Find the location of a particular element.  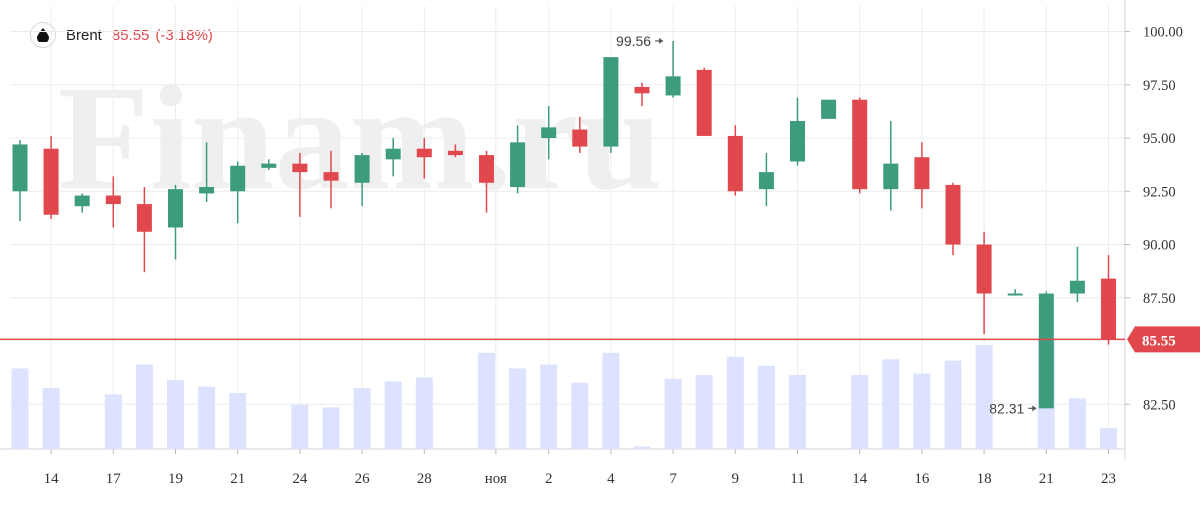

extreme-price-label: 82.31 is located at coordinates (1006, 408).